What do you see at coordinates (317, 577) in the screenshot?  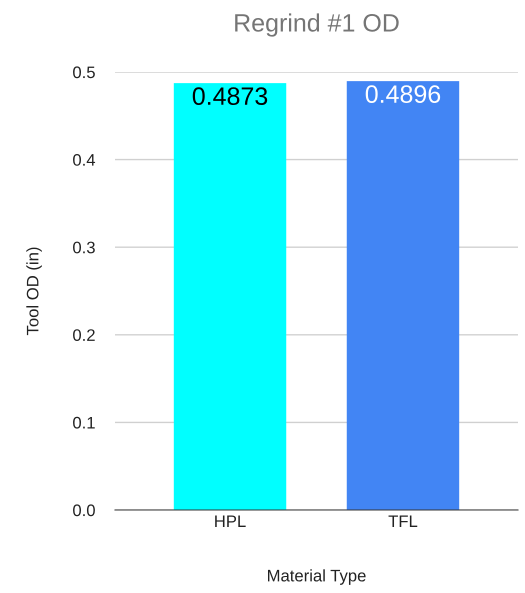 I see `x-axis-title: Material Type` at bounding box center [317, 577].